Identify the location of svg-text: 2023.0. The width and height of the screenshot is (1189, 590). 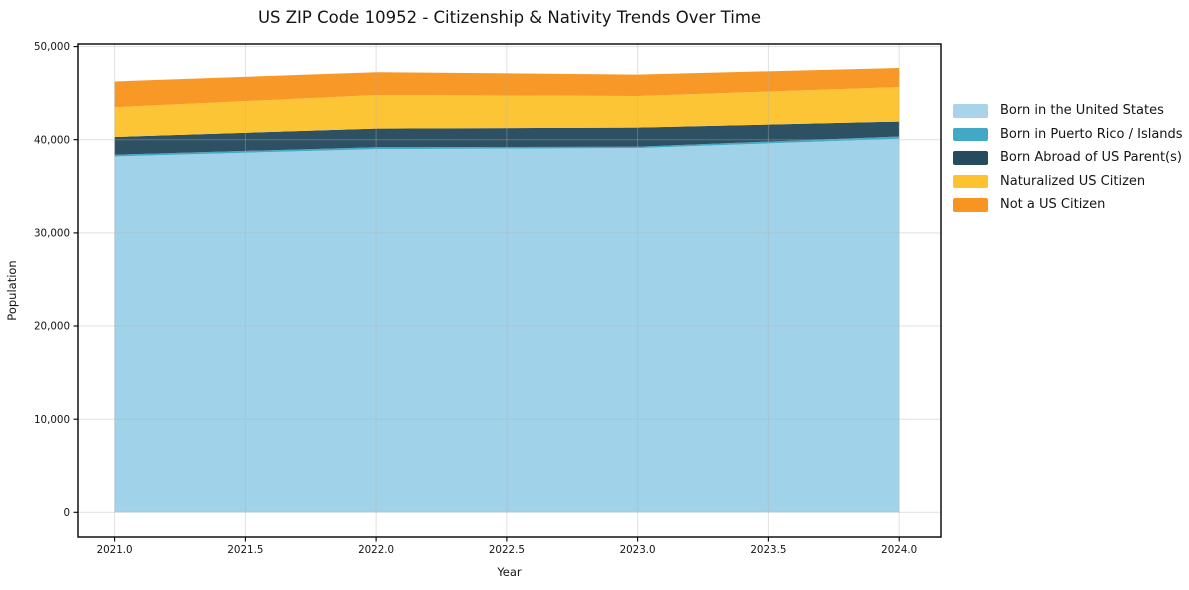
(638, 550).